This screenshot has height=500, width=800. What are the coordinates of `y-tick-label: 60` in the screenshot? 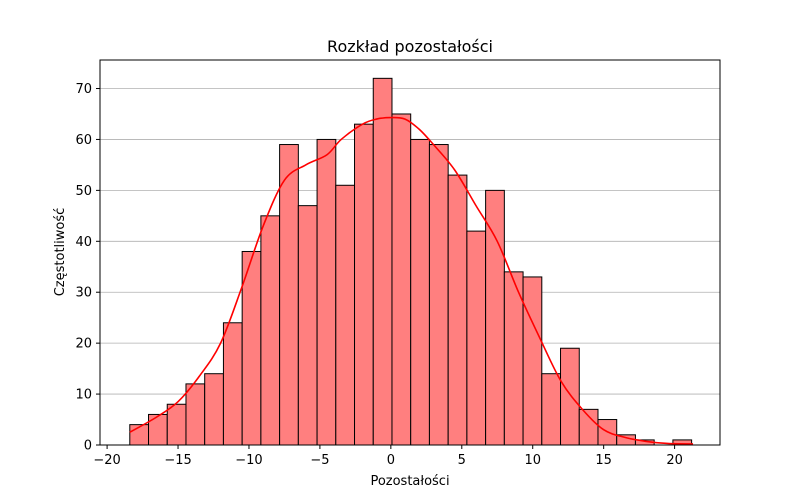 It's located at (83, 140).